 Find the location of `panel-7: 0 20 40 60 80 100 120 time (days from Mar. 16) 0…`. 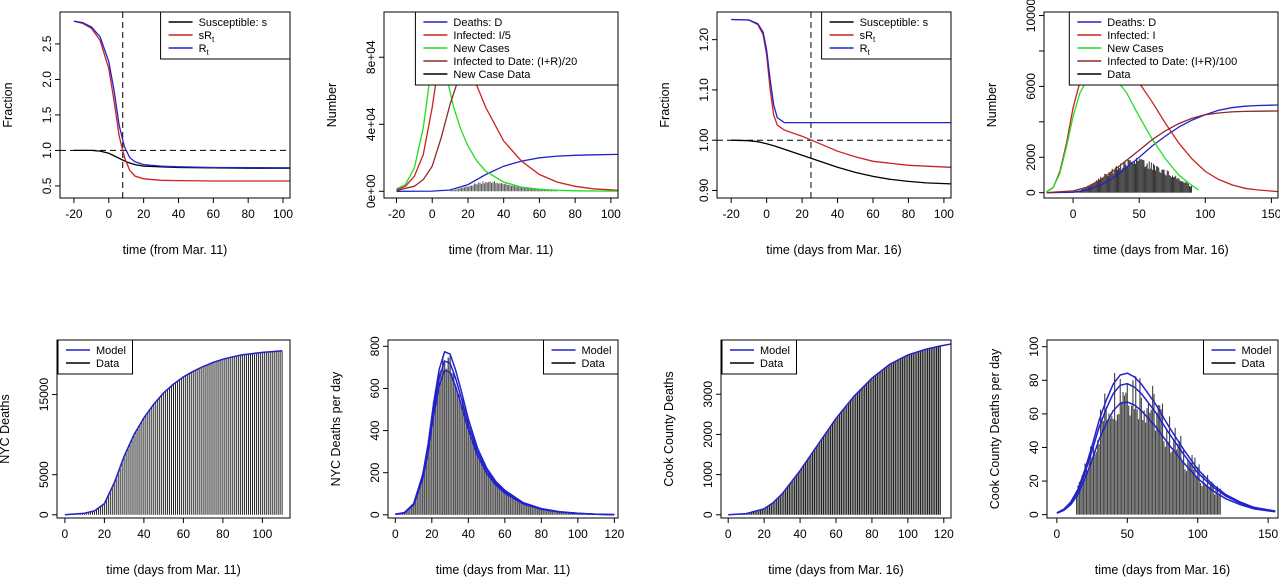

panel-7: 0 20 40 60 80 100 120 time (days from Mar. 16) 0… is located at coordinates (808, 458).